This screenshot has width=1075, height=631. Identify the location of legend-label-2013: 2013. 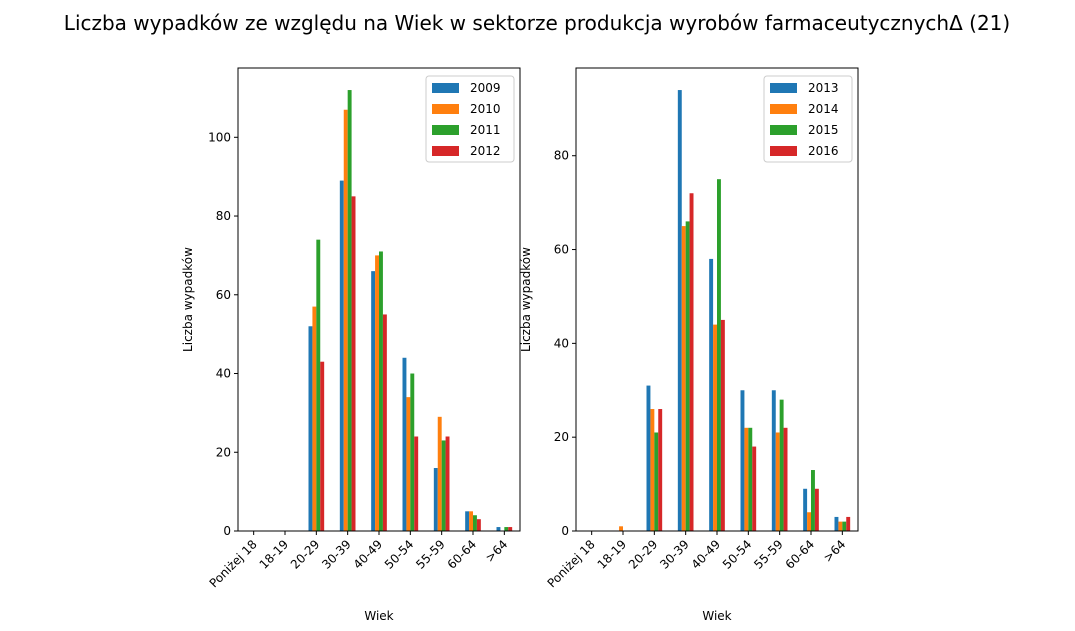
(823, 88).